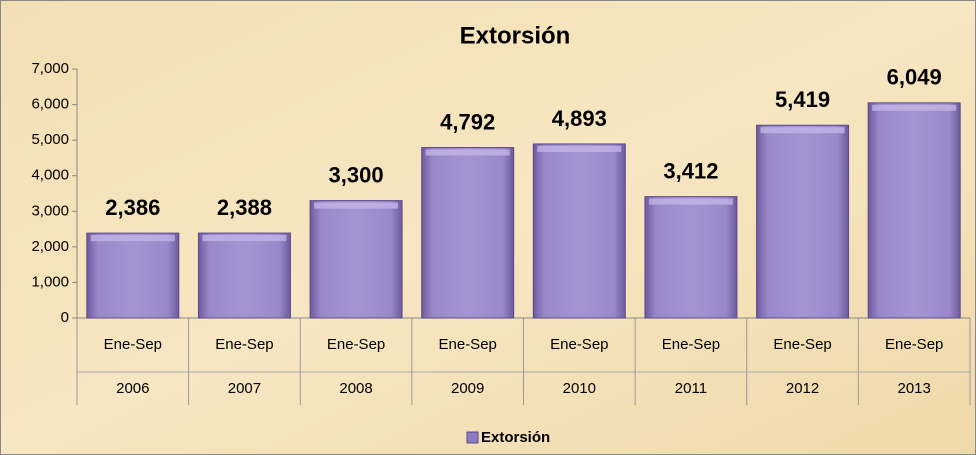 The height and width of the screenshot is (455, 976). I want to click on x-group-label: 2006, so click(132, 388).